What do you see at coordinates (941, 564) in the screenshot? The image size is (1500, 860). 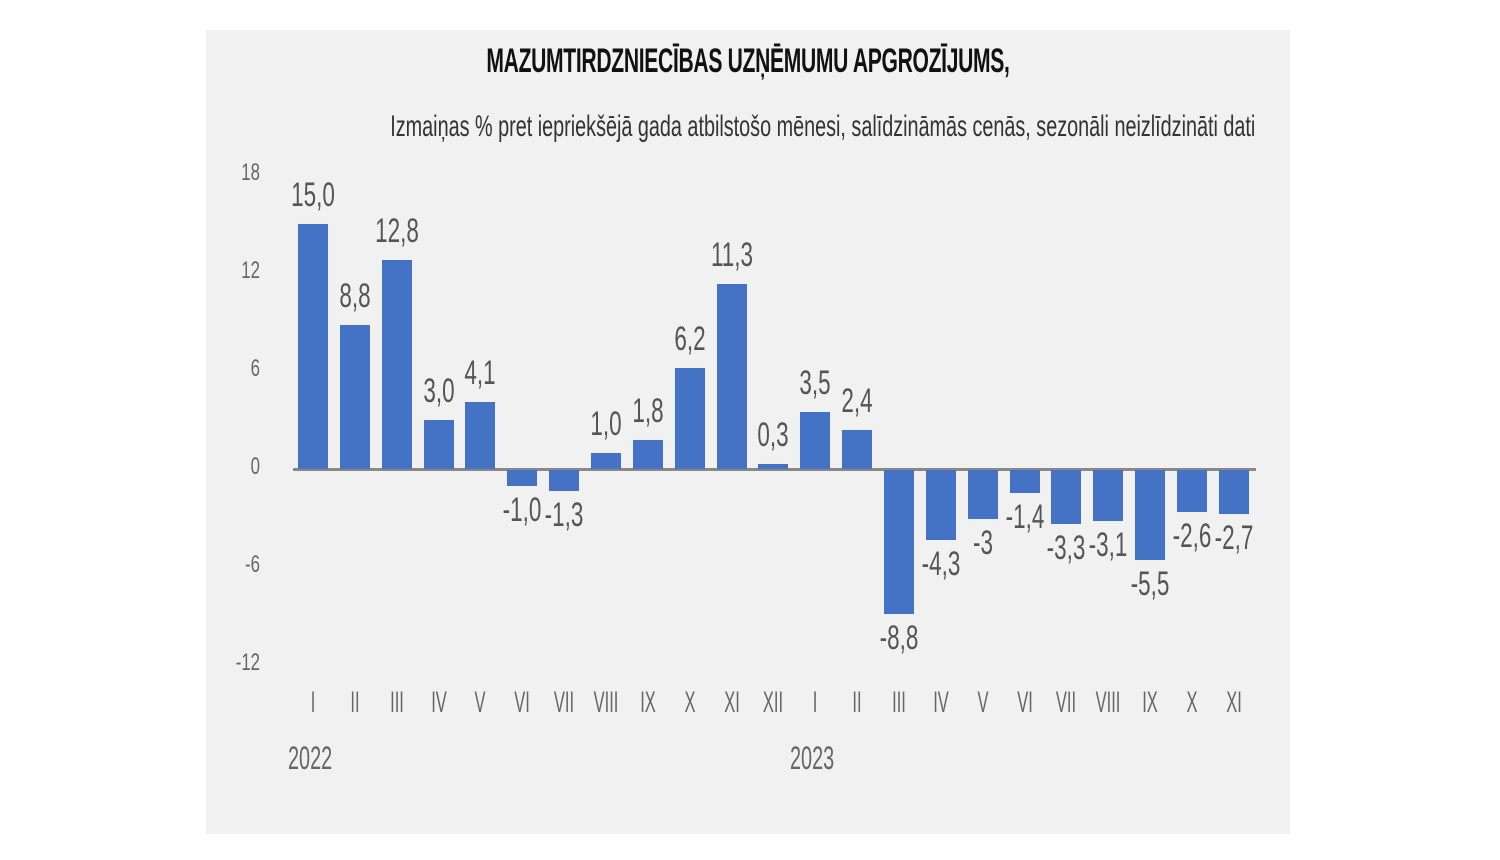 I see `data-label: -4,3` at bounding box center [941, 564].